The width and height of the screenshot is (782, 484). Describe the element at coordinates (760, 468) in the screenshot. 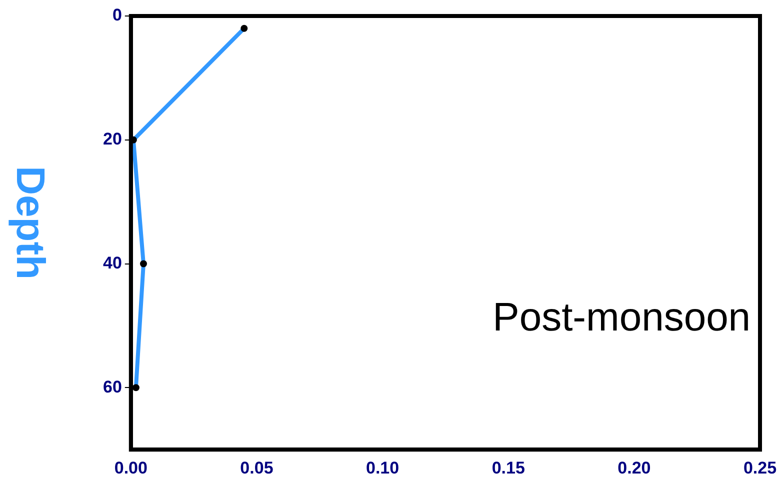

I see `x-tick-label: 0.25` at that location.